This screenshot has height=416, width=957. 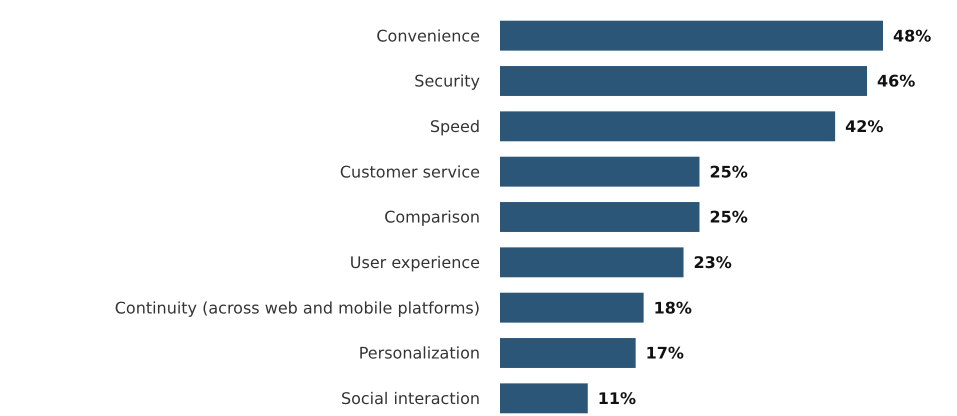 What do you see at coordinates (432, 217) in the screenshot?
I see `y-tick-label: Comparison` at bounding box center [432, 217].